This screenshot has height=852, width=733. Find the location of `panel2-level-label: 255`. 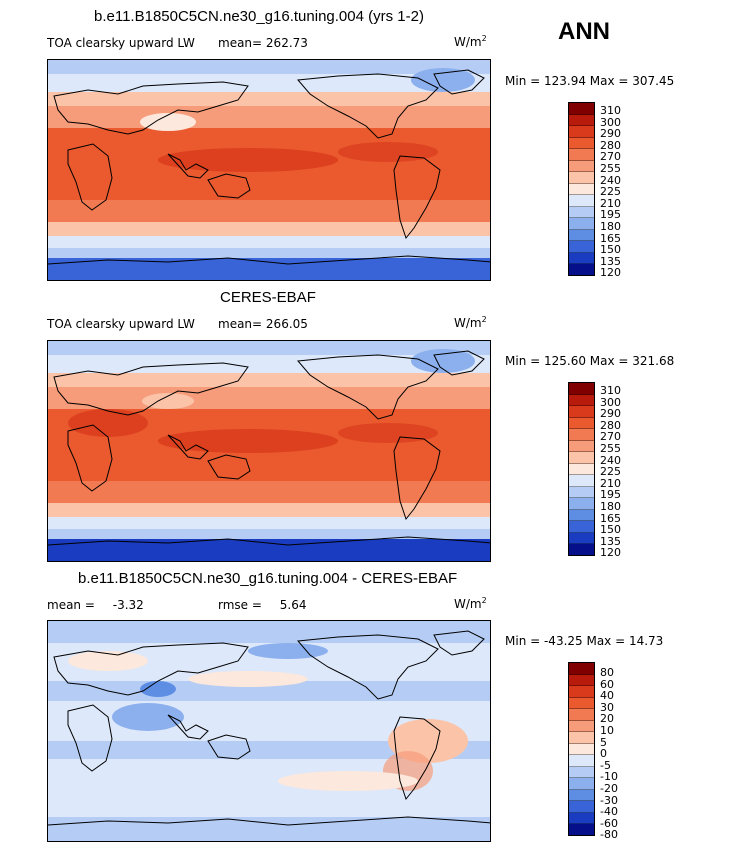

panel2-level-label: 255 is located at coordinates (610, 448).